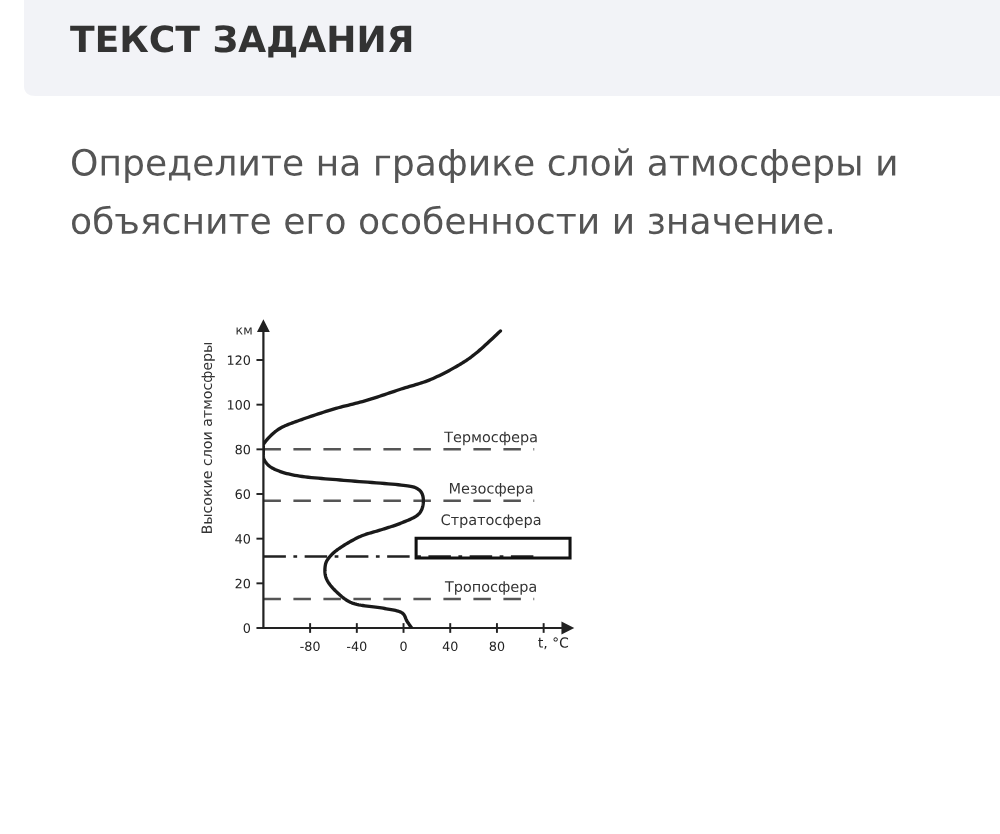  I want to click on chart-subtitle: Определите на графике слой атмосферы и объясните его особенности и значение., so click(483, 191).